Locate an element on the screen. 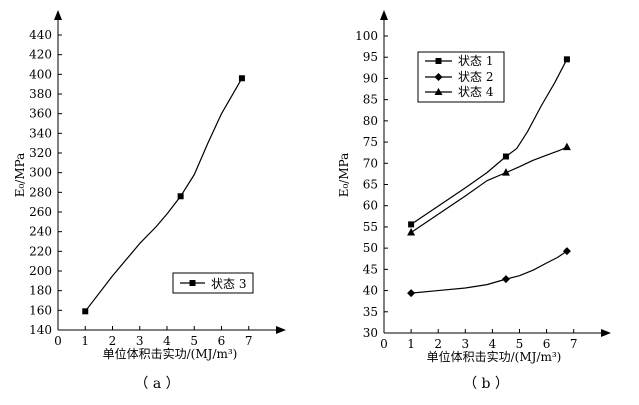 This screenshot has width=639, height=405. chart-b-ylabel: E₀/MPa is located at coordinates (344, 175).